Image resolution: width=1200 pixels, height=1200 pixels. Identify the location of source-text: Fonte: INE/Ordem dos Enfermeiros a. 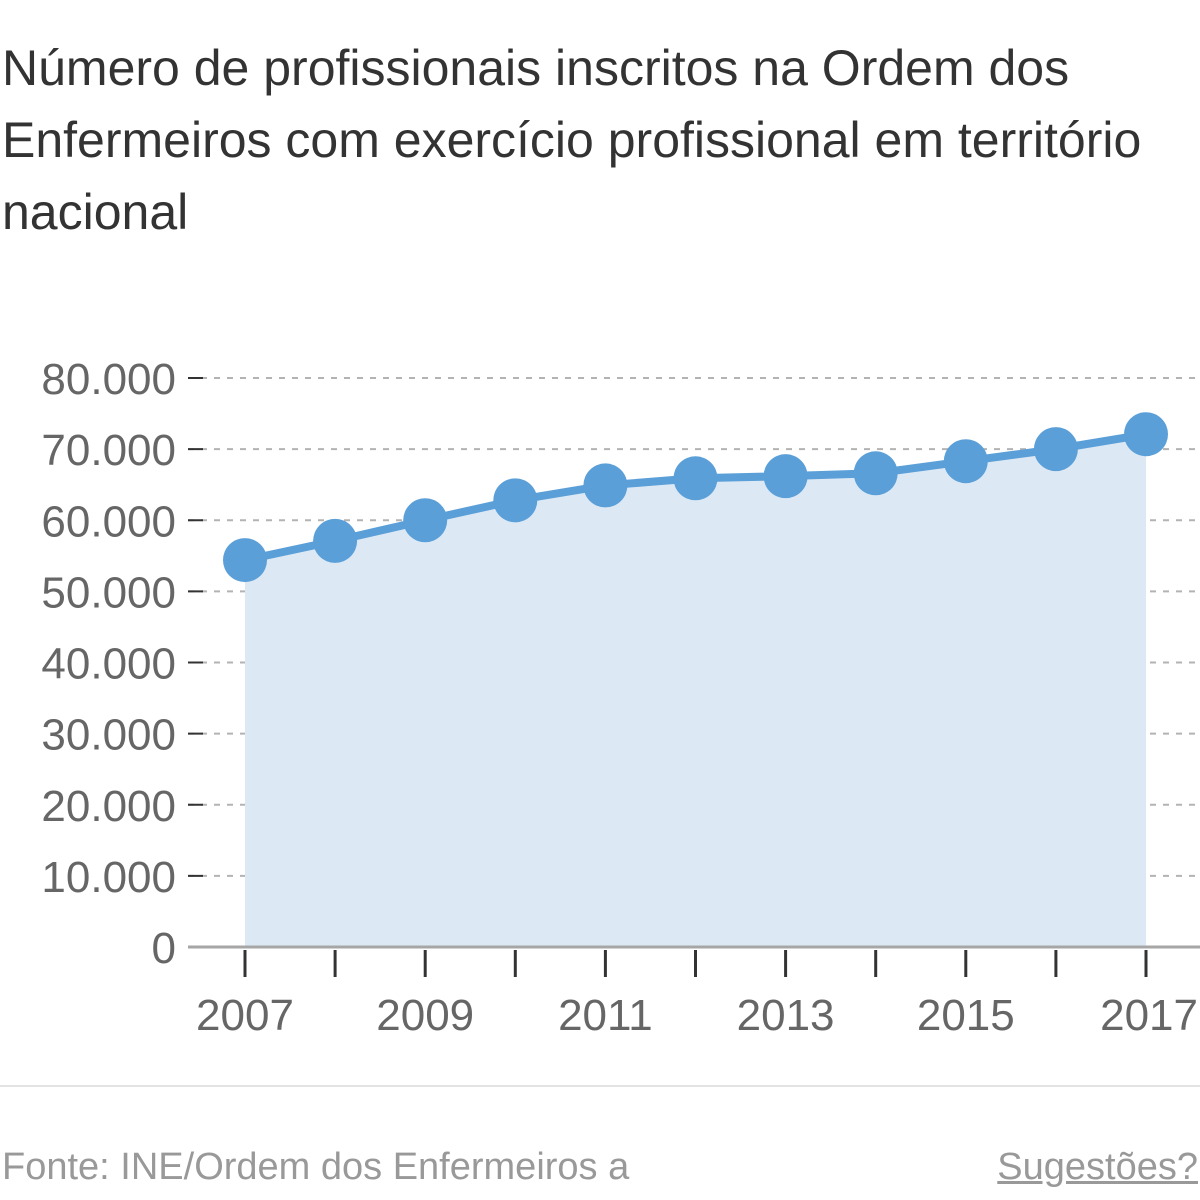
(316, 1167).